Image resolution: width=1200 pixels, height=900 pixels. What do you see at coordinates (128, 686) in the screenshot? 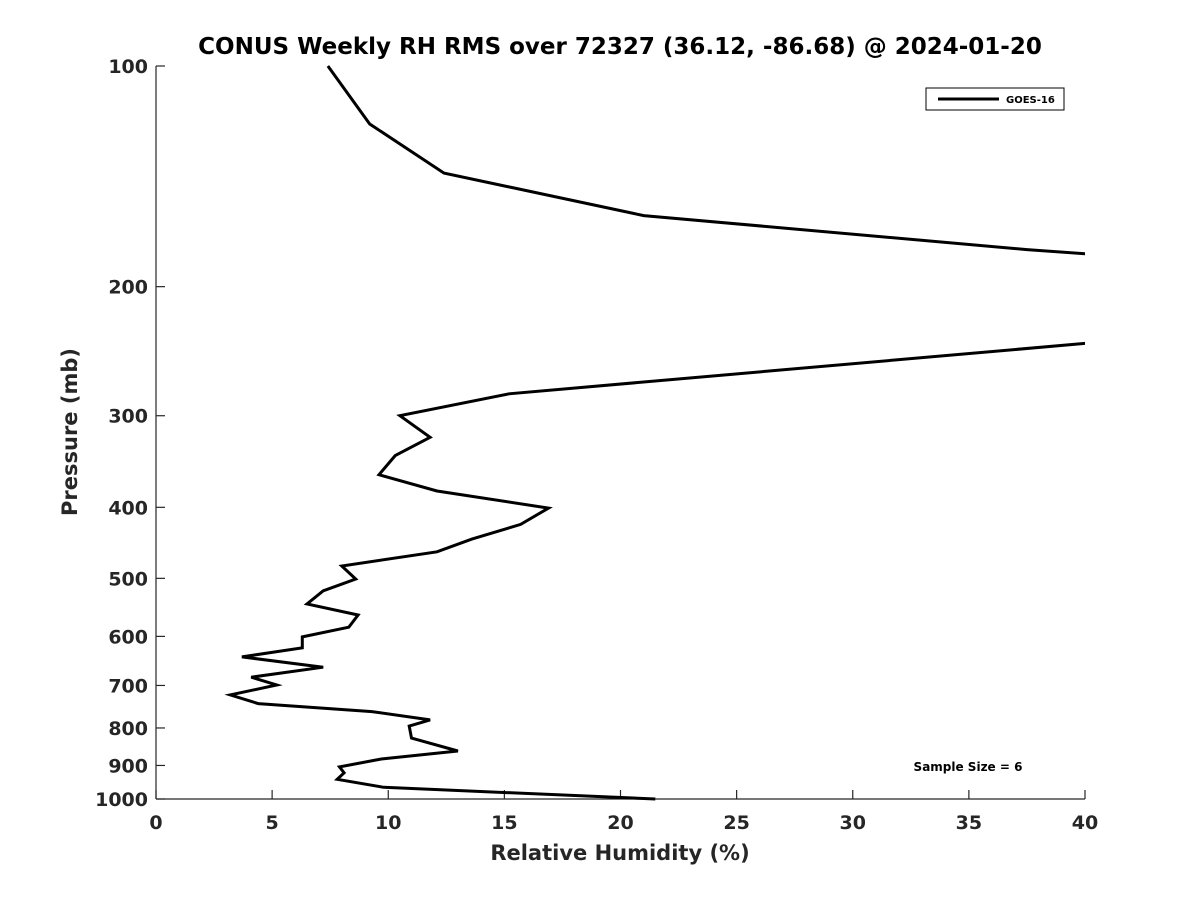
I see `y-tick-label: 700` at bounding box center [128, 686].